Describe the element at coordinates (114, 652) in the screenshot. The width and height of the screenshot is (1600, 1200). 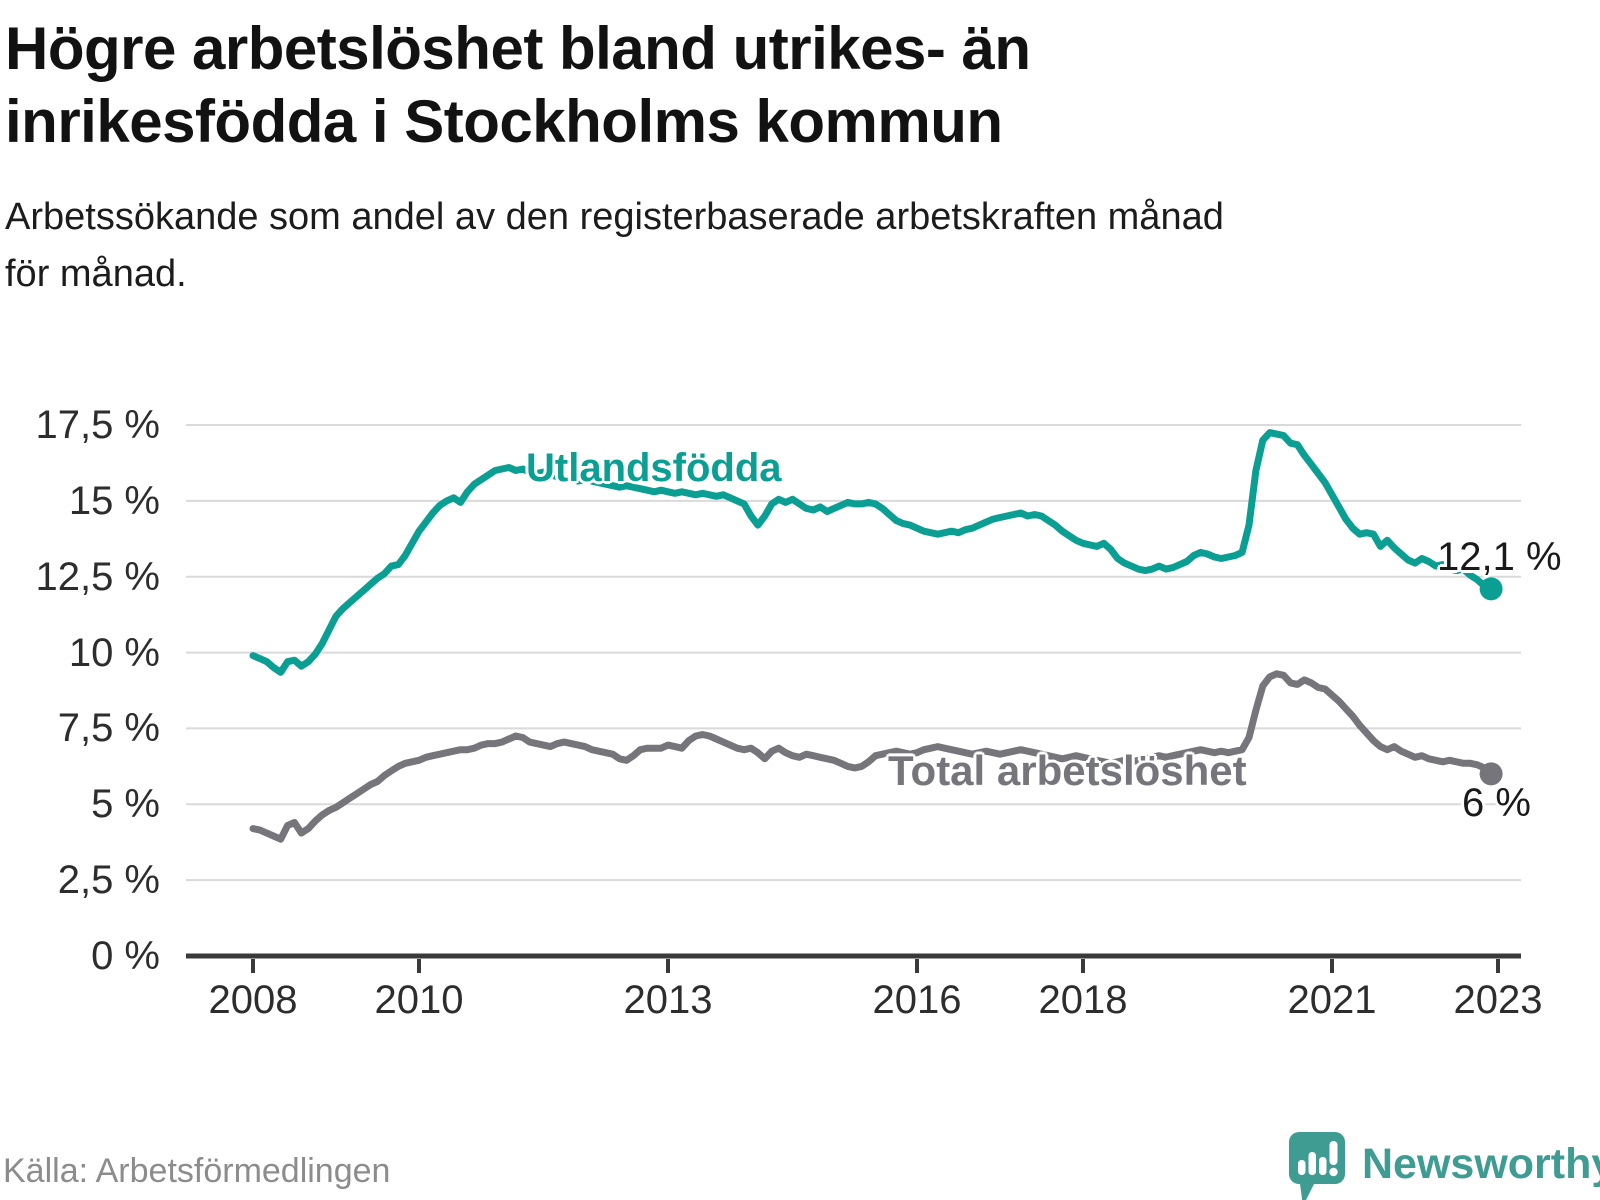
I see `y-axis-tick-label: 10 %` at that location.